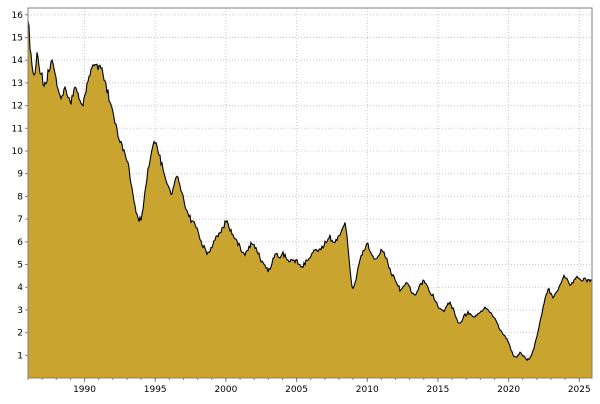 The image size is (600, 404). What do you see at coordinates (20, 243) in the screenshot?
I see `y-tick-label: 6` at bounding box center [20, 243].